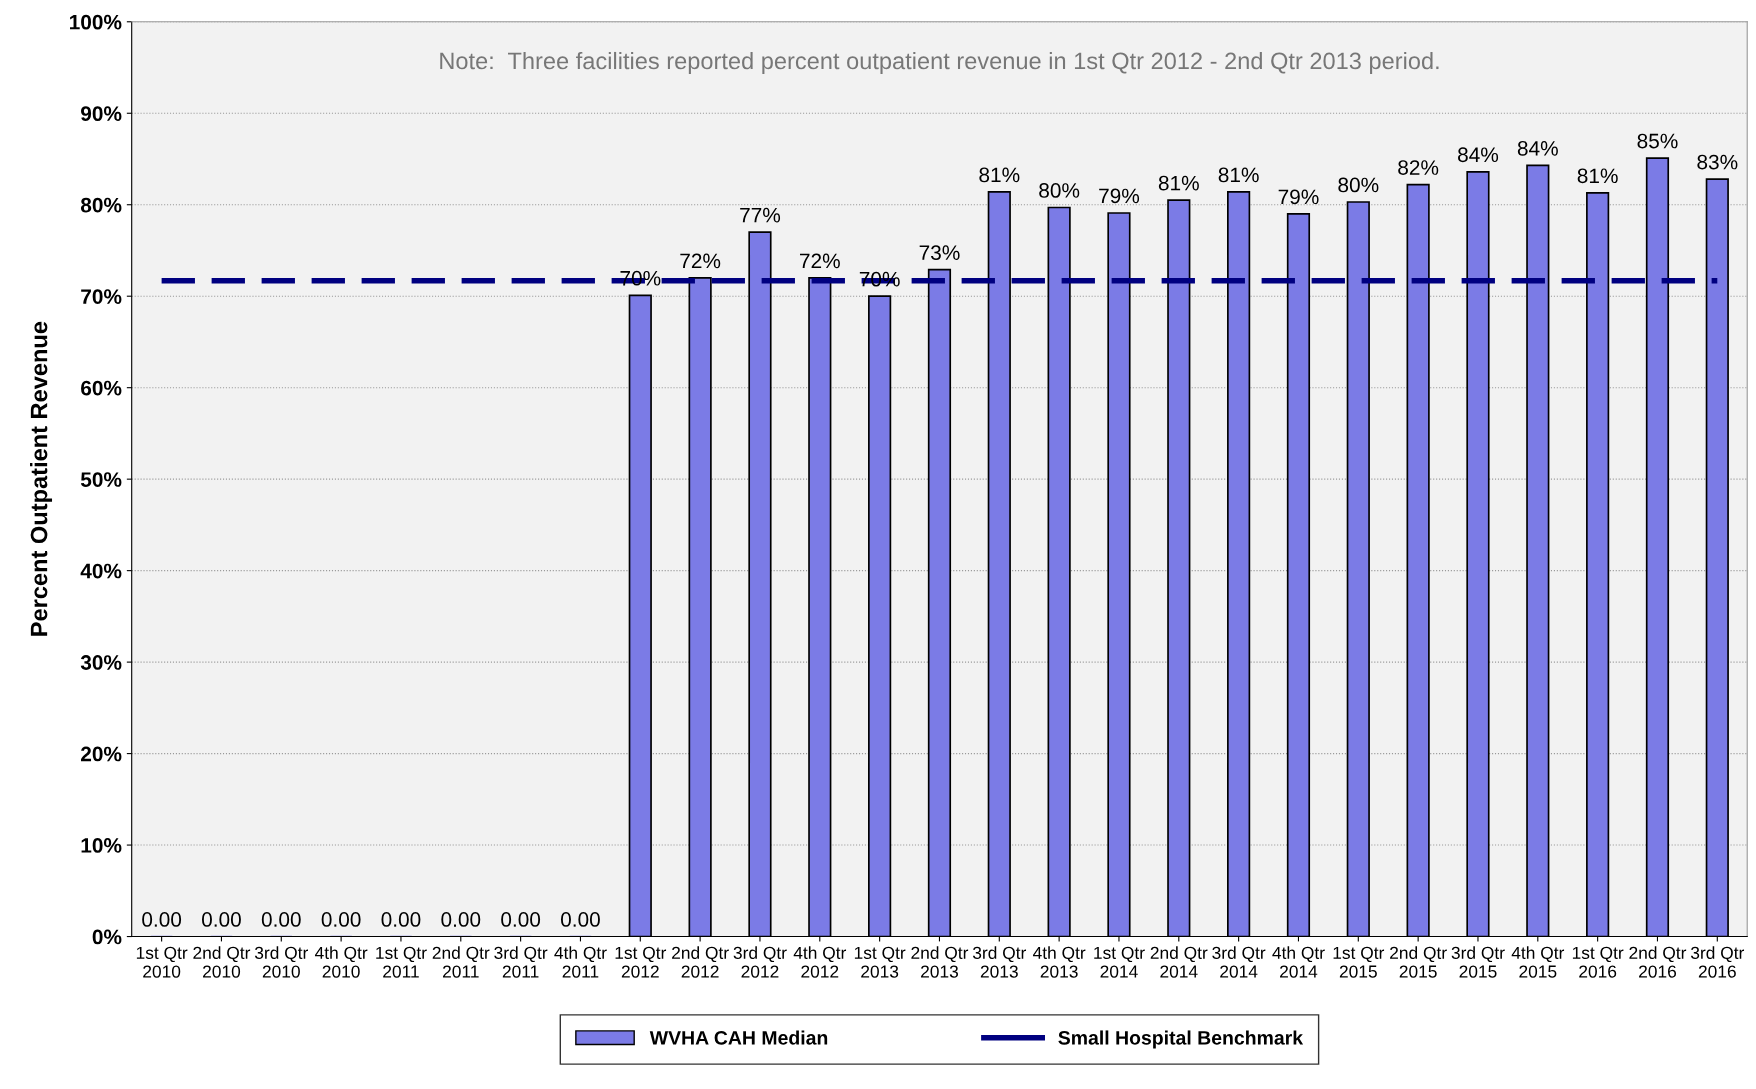 This screenshot has width=1756, height=1089. I want to click on x-tick-label: 3rd Qtr 2012, so click(760, 962).